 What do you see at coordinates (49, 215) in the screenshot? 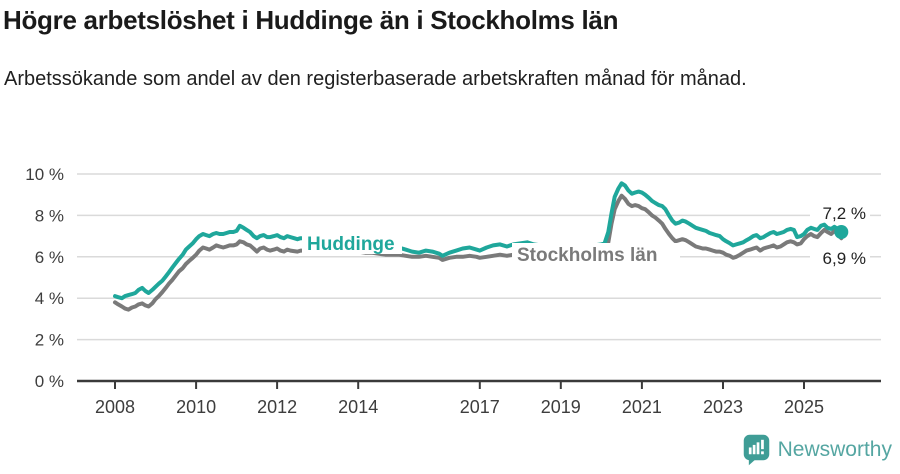
I see `y-axis-label: 8 %` at bounding box center [49, 215].